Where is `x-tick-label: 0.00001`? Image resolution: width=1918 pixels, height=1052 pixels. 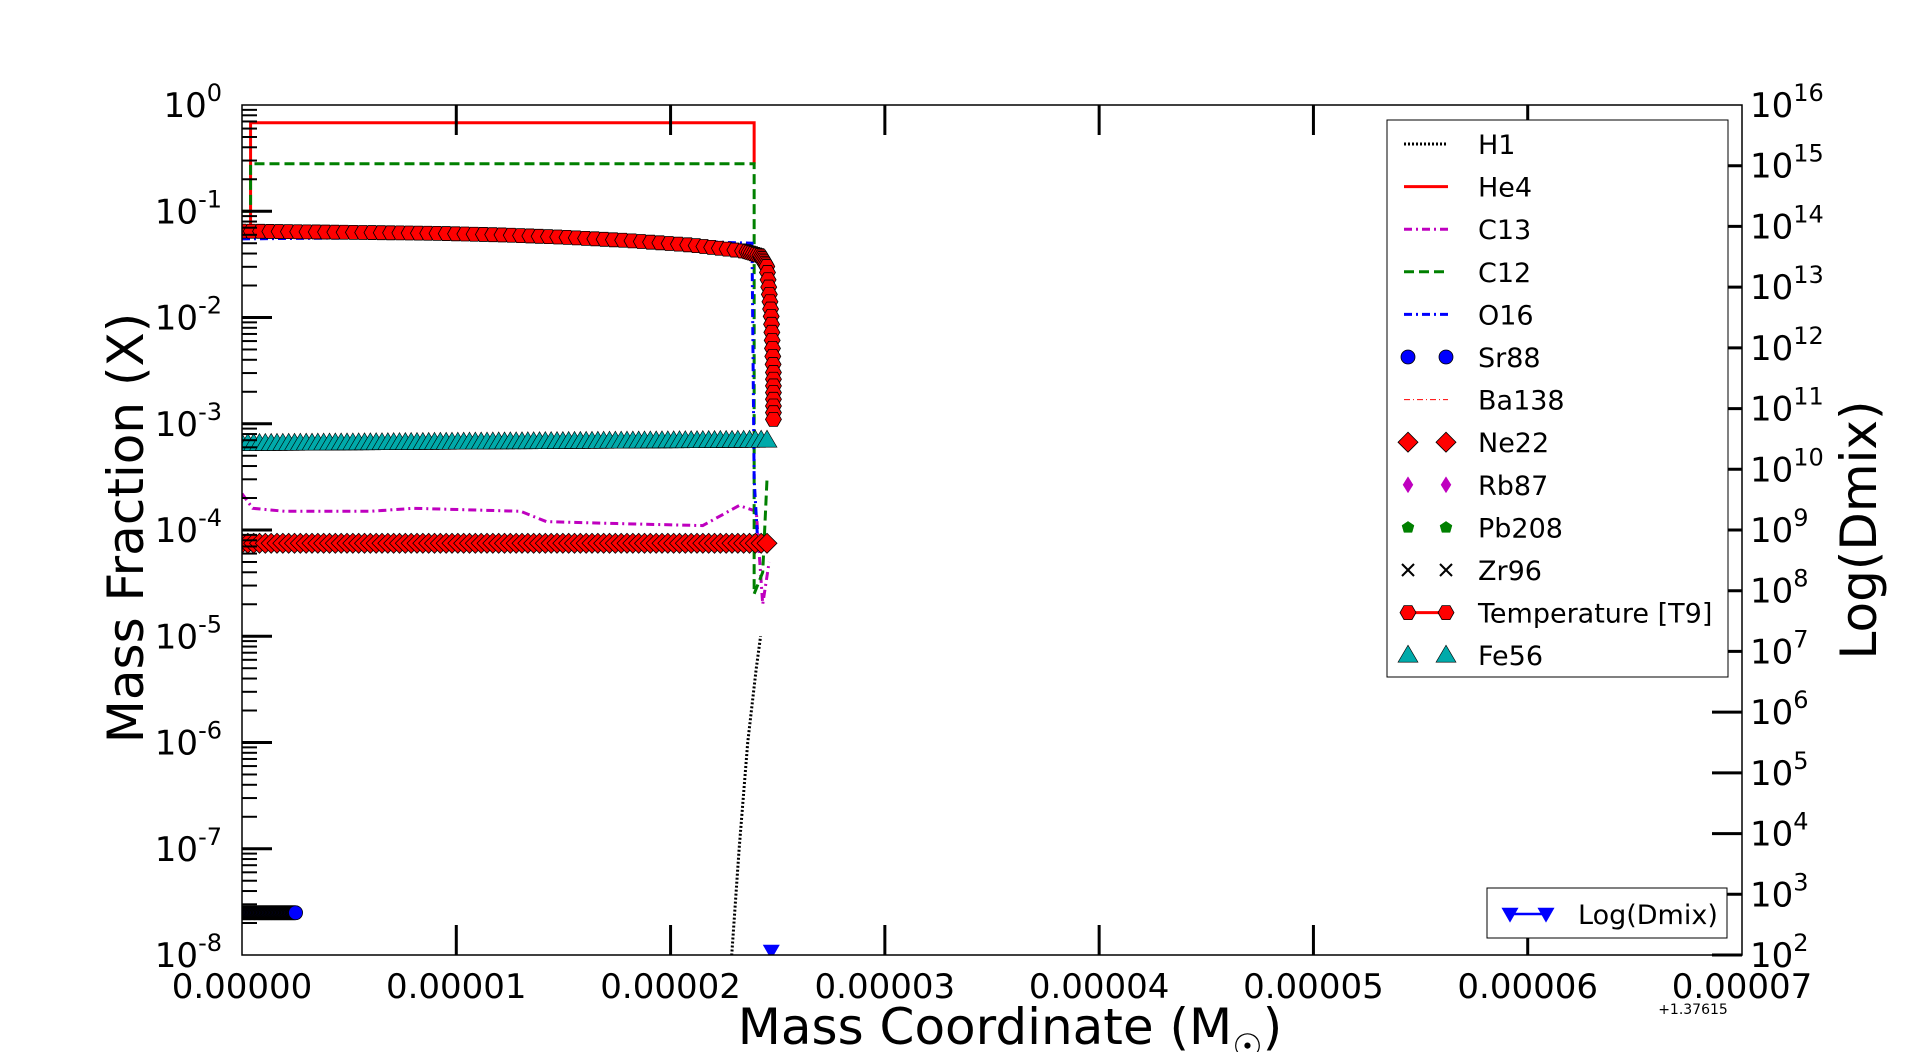 x-tick-label: 0.00001 is located at coordinates (456, 987).